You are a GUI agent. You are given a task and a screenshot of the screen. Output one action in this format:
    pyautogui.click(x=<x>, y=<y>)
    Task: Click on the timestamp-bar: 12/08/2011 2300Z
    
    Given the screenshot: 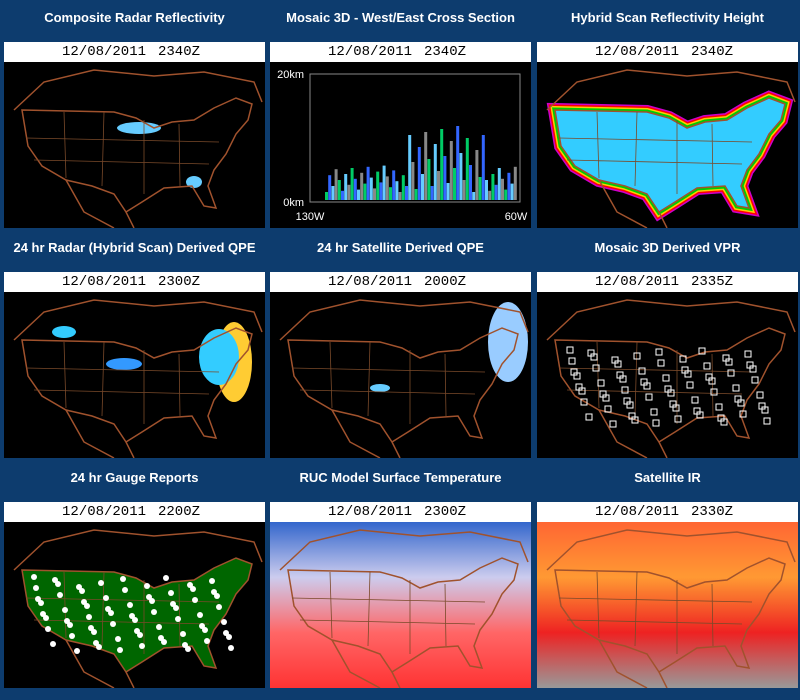 What is the action you would take?
    pyautogui.click(x=134, y=282)
    